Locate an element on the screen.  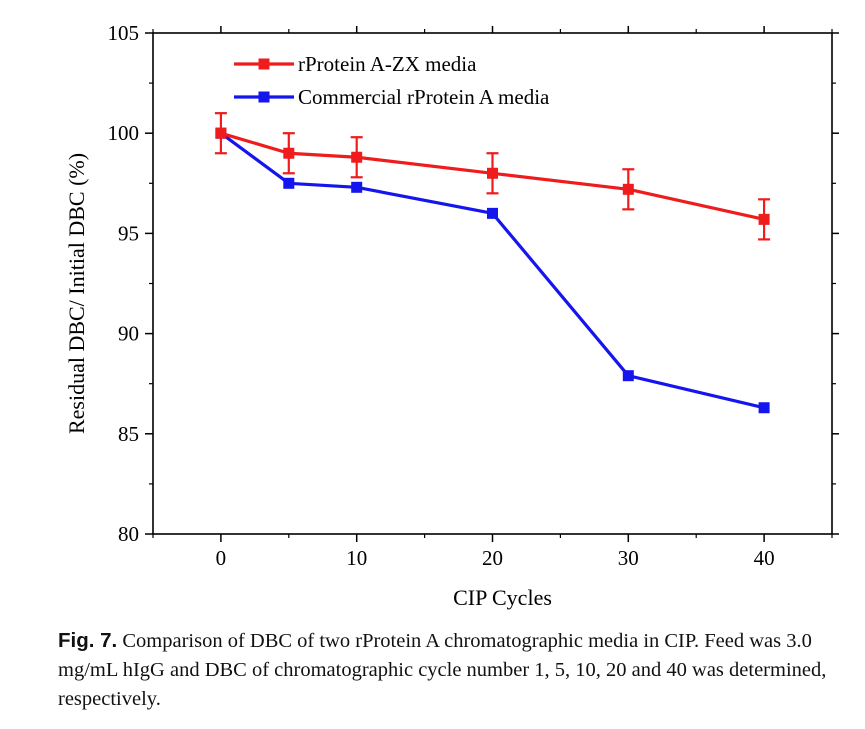
legend-label: Commercial rProtein A media is located at coordinates (424, 97).